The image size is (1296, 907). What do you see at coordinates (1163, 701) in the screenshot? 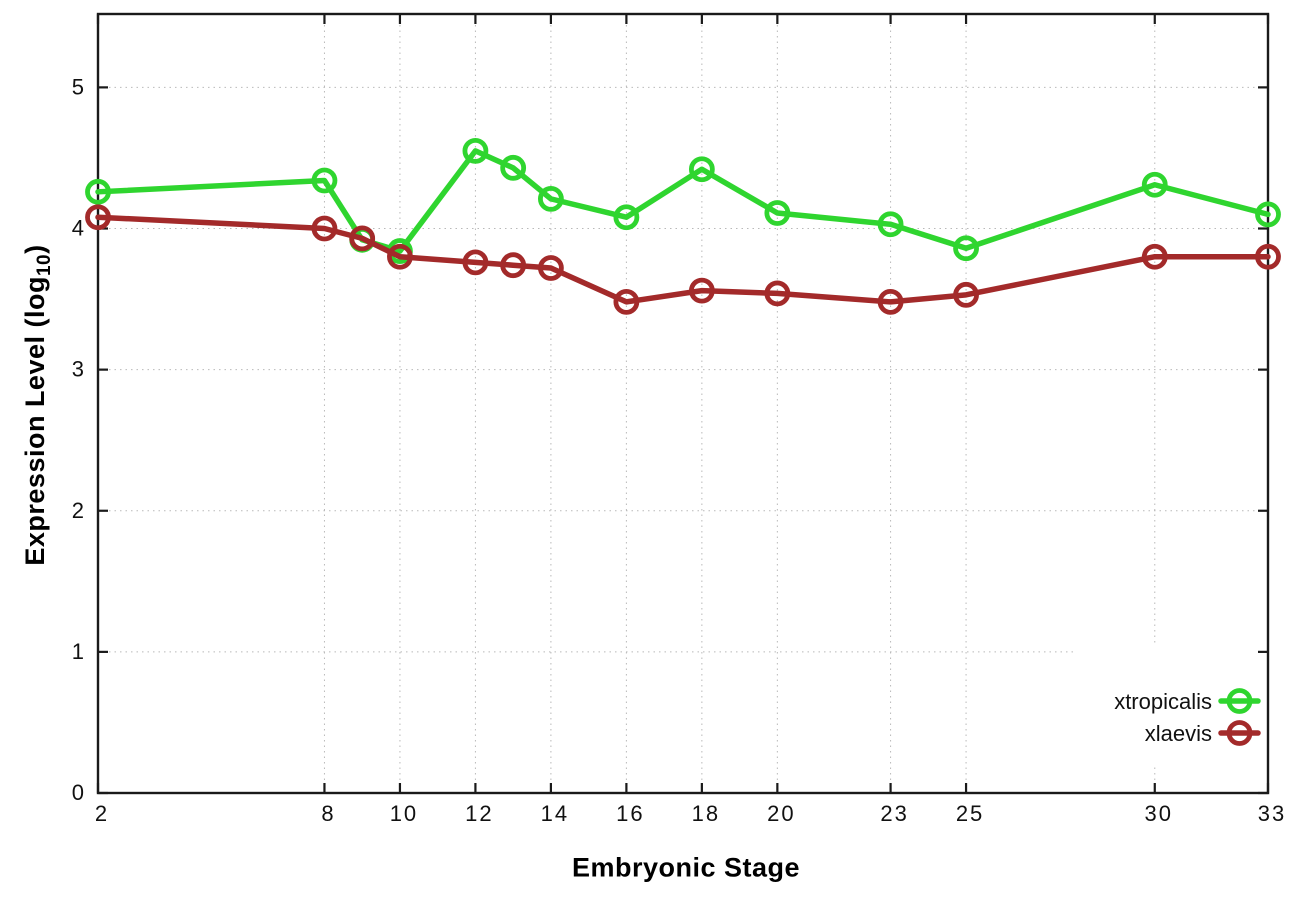
I see `legend-label-xtropicalis: xtropicalis` at bounding box center [1163, 701].